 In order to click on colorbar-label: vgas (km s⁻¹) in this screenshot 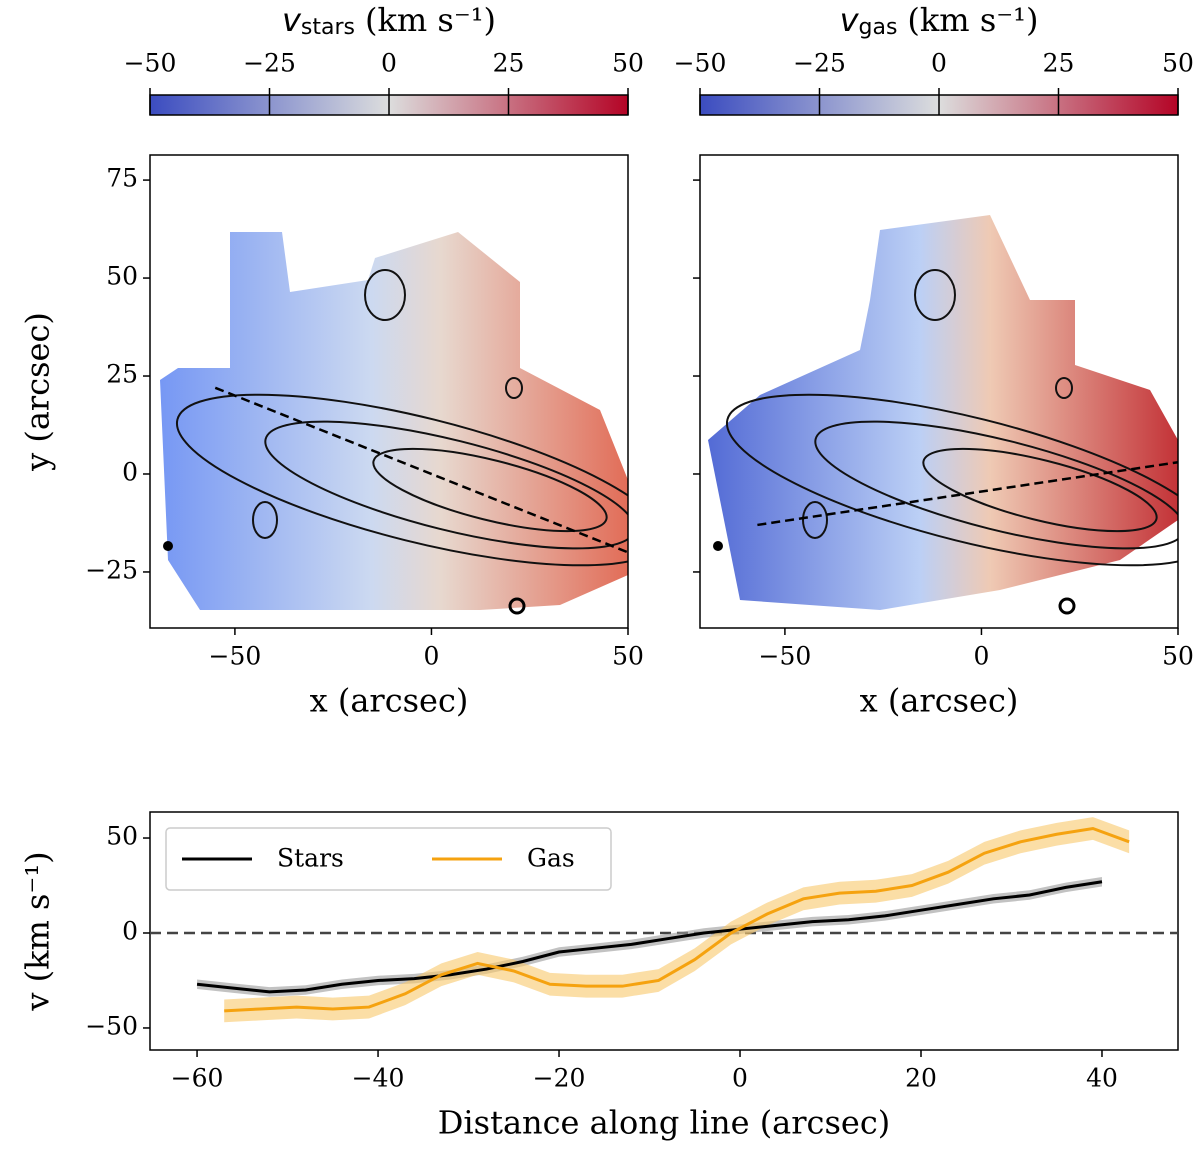, I will do `click(939, 21)`.